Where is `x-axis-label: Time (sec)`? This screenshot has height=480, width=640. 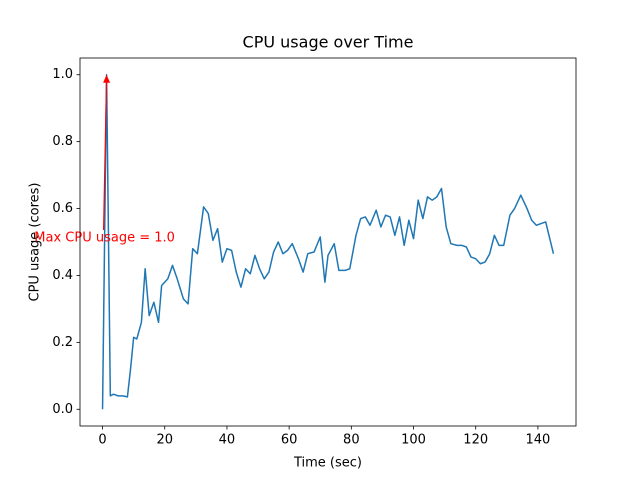
x-axis-label: Time (sec) is located at coordinates (327, 463).